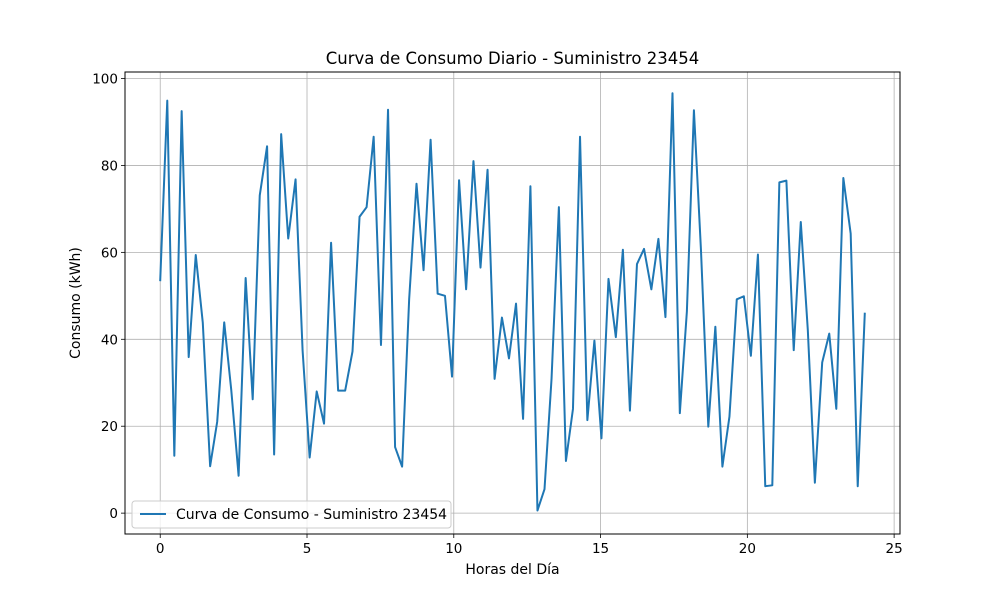 The width and height of the screenshot is (1000, 600). What do you see at coordinates (109, 166) in the screenshot?
I see `y-tick-label: 80` at bounding box center [109, 166].